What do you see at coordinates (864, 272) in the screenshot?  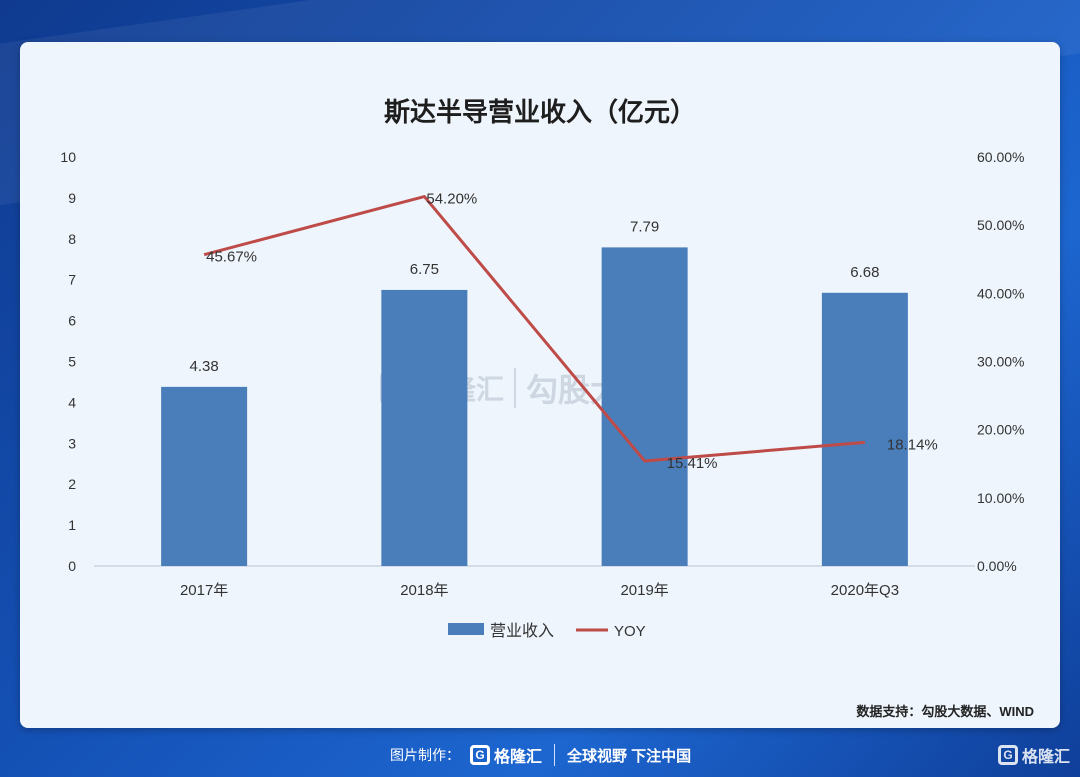 I see `bar-data-label: 6.68` at bounding box center [864, 272].